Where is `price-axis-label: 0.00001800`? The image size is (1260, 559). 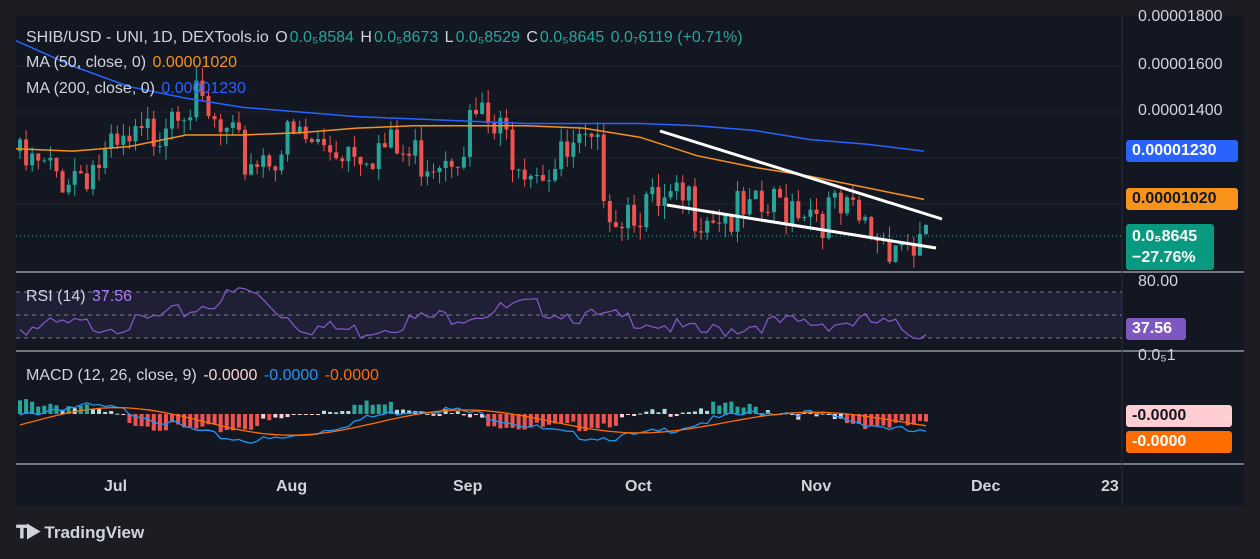 price-axis-label: 0.00001800 is located at coordinates (1180, 16).